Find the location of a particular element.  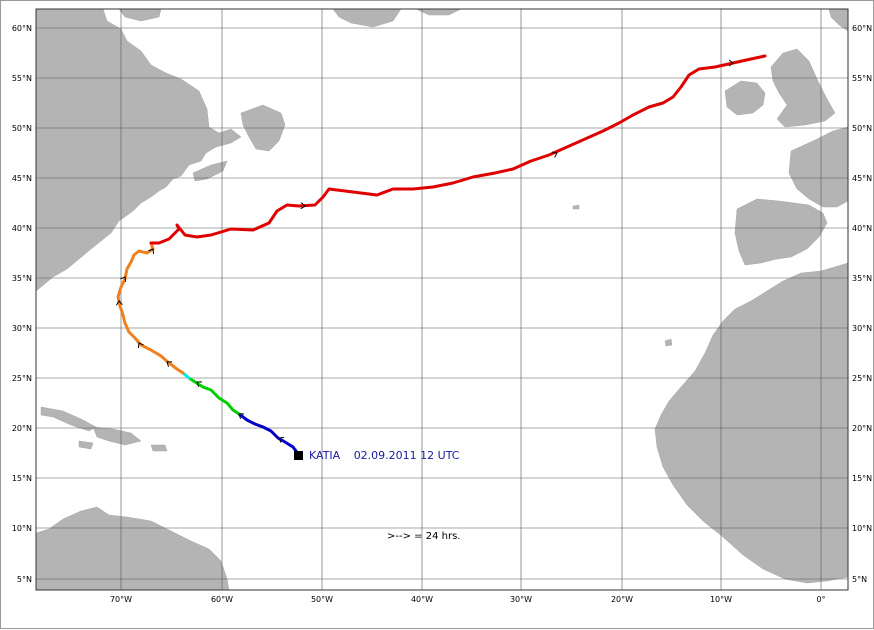

azores is located at coordinates (576, 207).